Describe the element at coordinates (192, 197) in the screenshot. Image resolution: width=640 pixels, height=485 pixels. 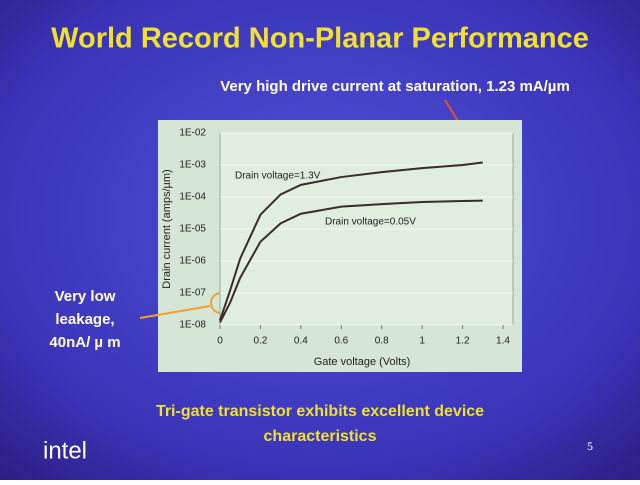
I see `y-tick-label: 1E-04` at that location.